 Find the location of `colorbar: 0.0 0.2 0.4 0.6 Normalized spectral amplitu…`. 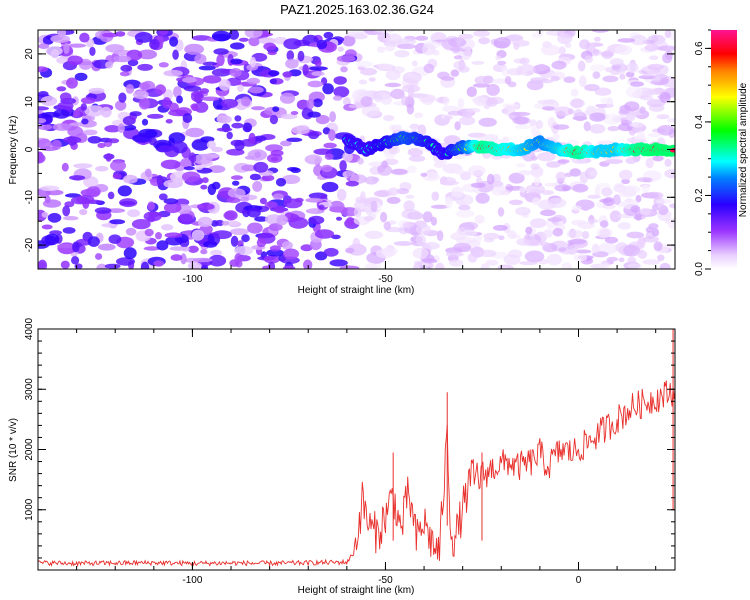

colorbar: 0.0 0.2 0.4 0.6 Normalized spectral amplitu… is located at coordinates (721, 152).